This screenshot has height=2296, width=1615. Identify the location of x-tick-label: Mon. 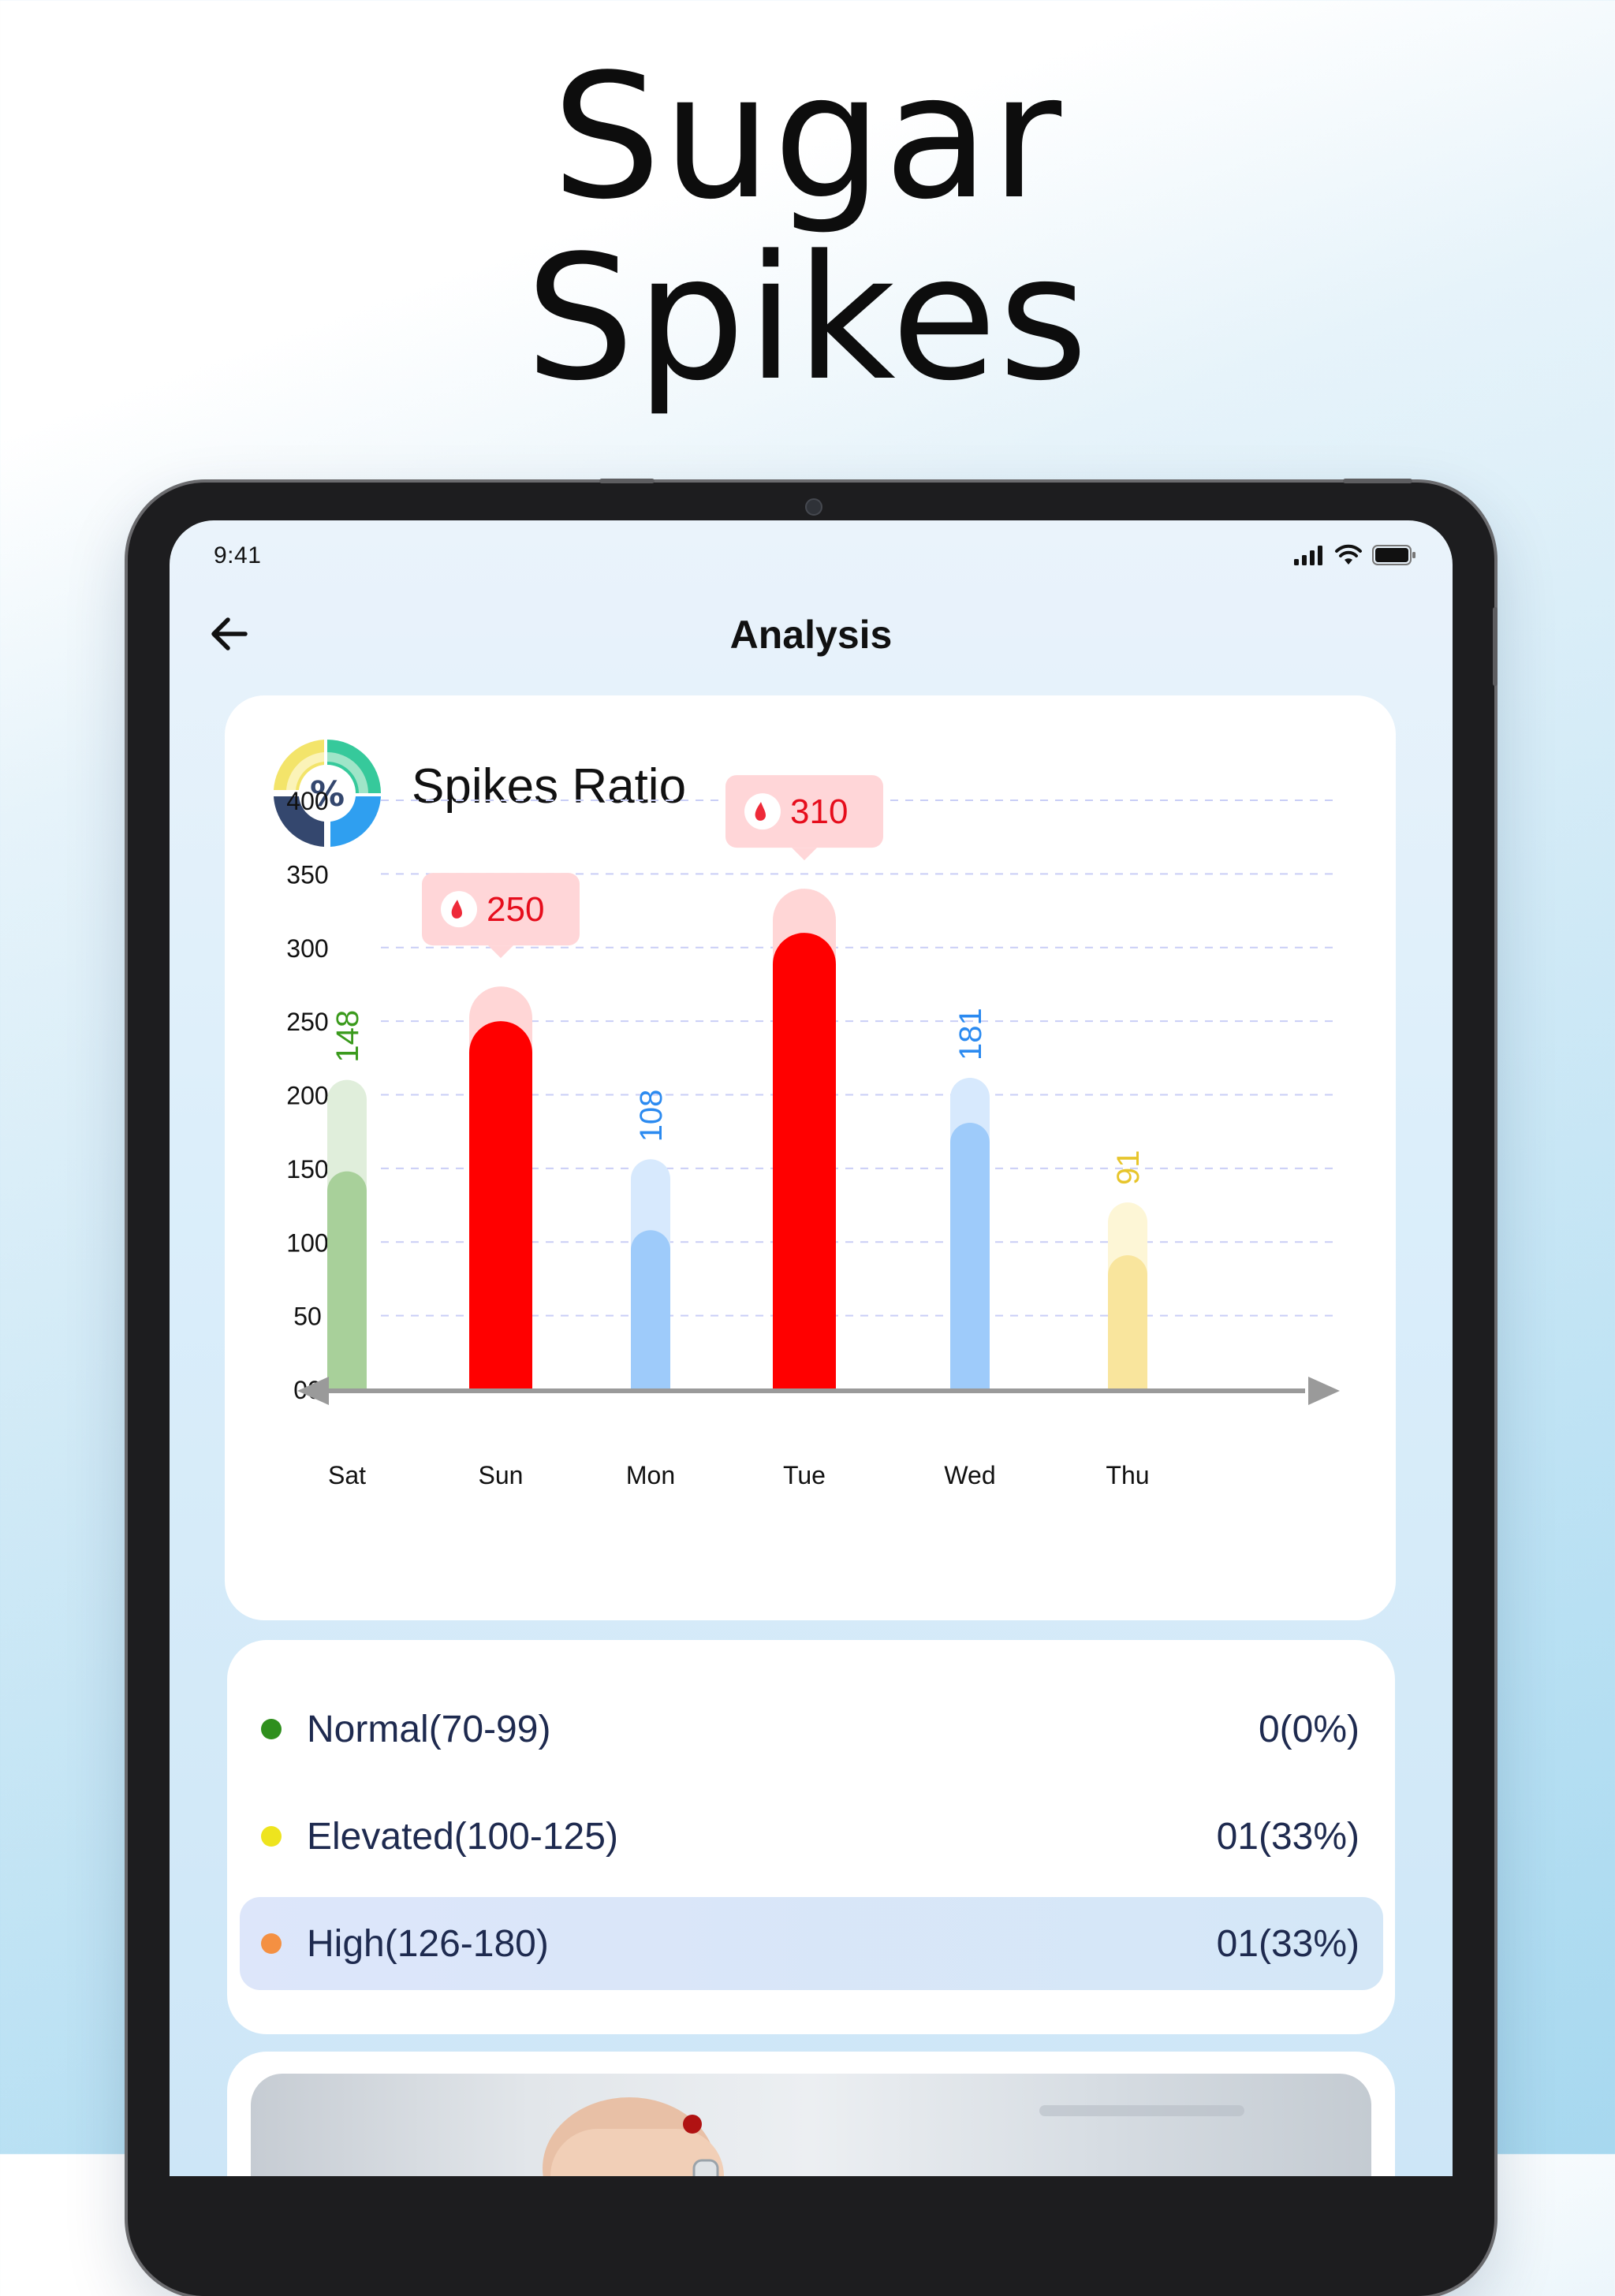
(650, 1475).